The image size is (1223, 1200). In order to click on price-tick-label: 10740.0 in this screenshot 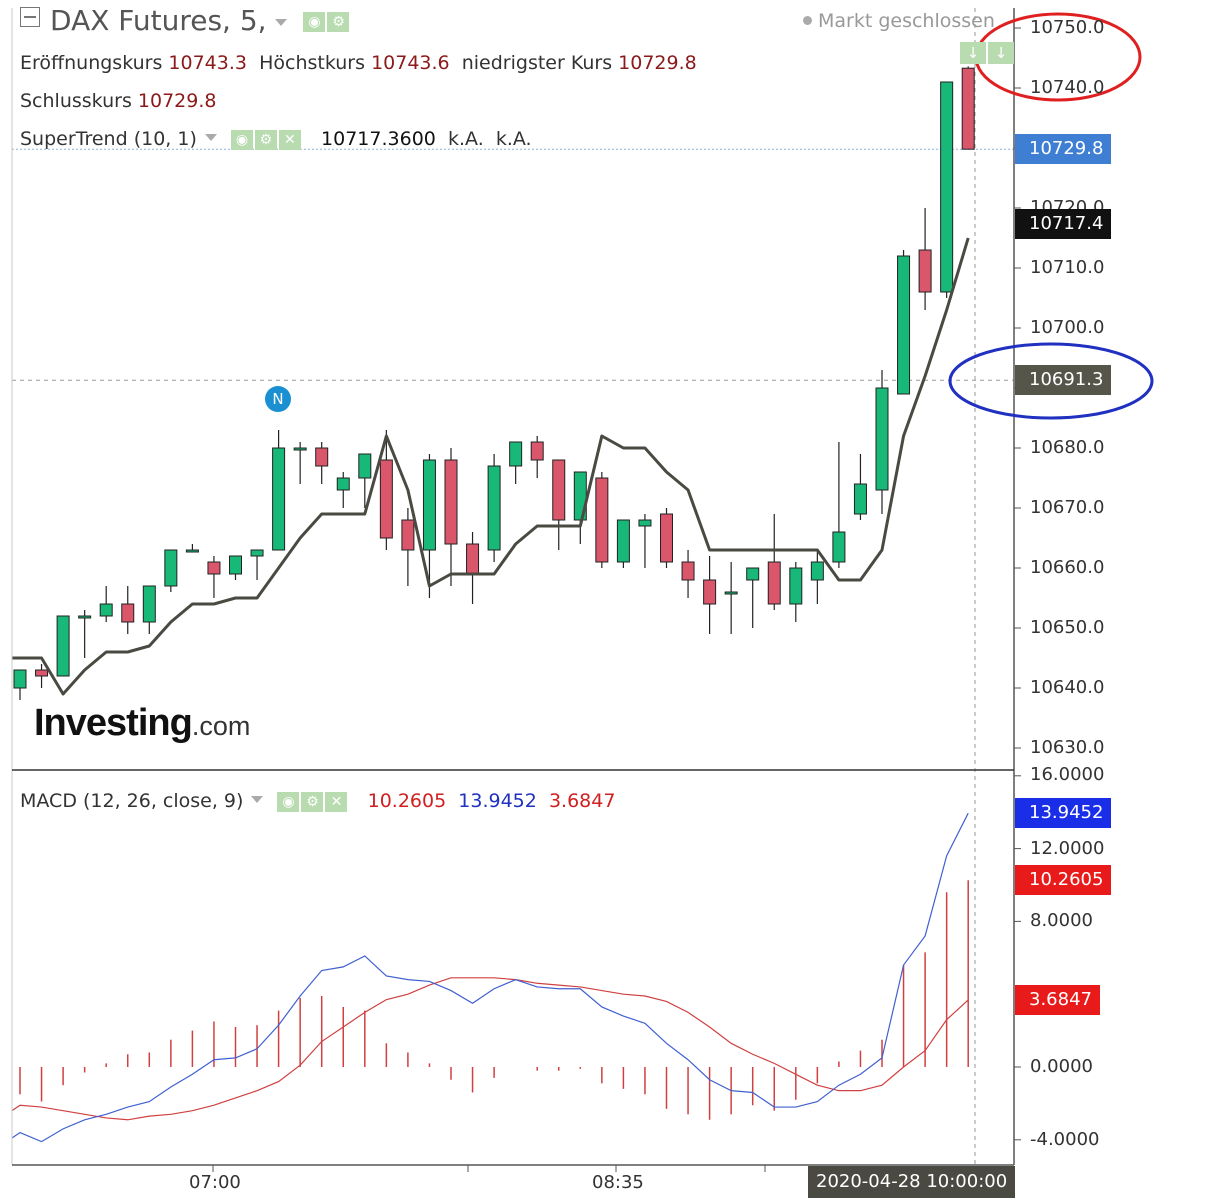, I will do `click(1067, 87)`.